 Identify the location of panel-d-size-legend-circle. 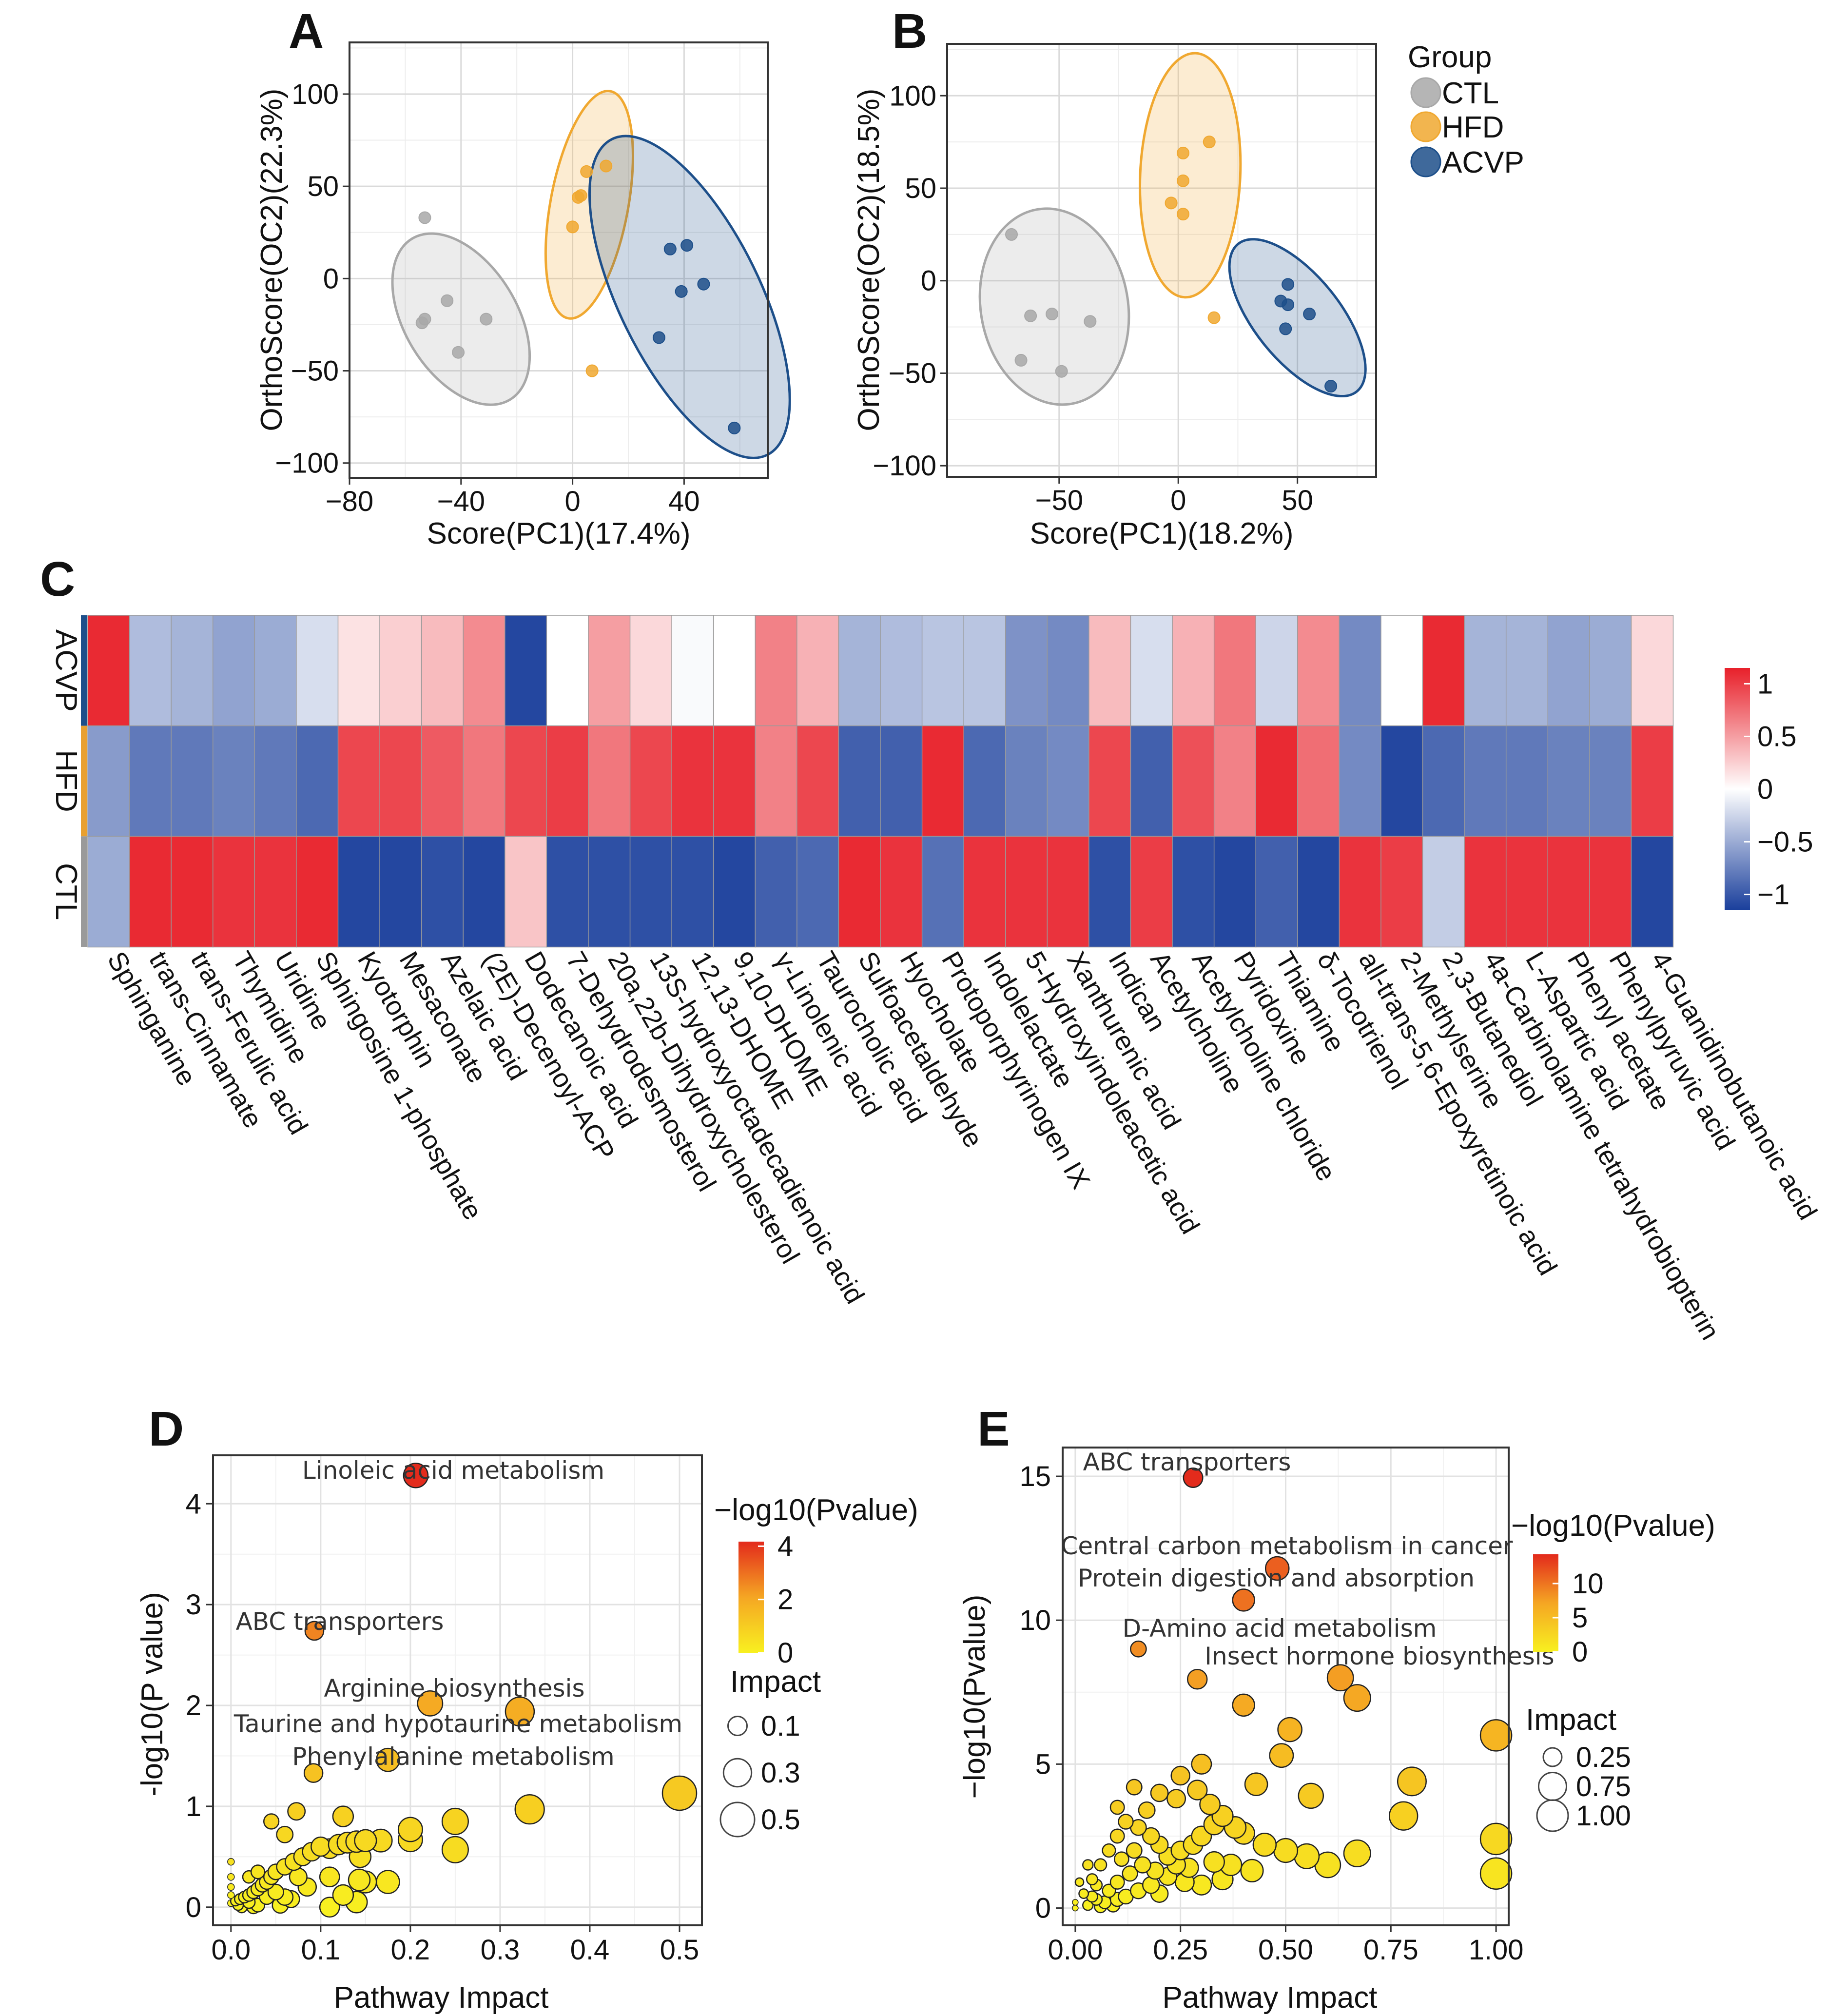
(737, 1773).